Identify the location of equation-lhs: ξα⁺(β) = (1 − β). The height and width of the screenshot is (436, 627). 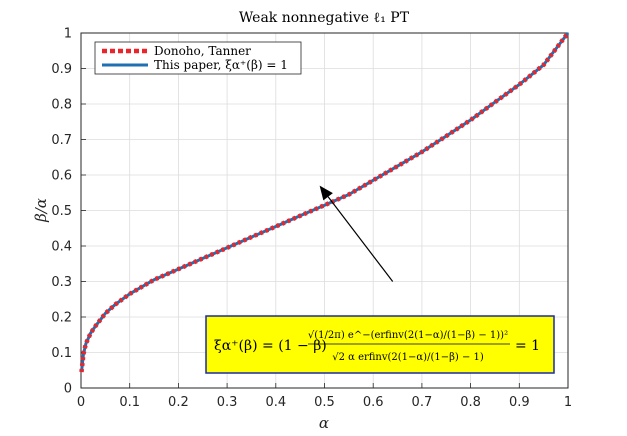
(270, 346).